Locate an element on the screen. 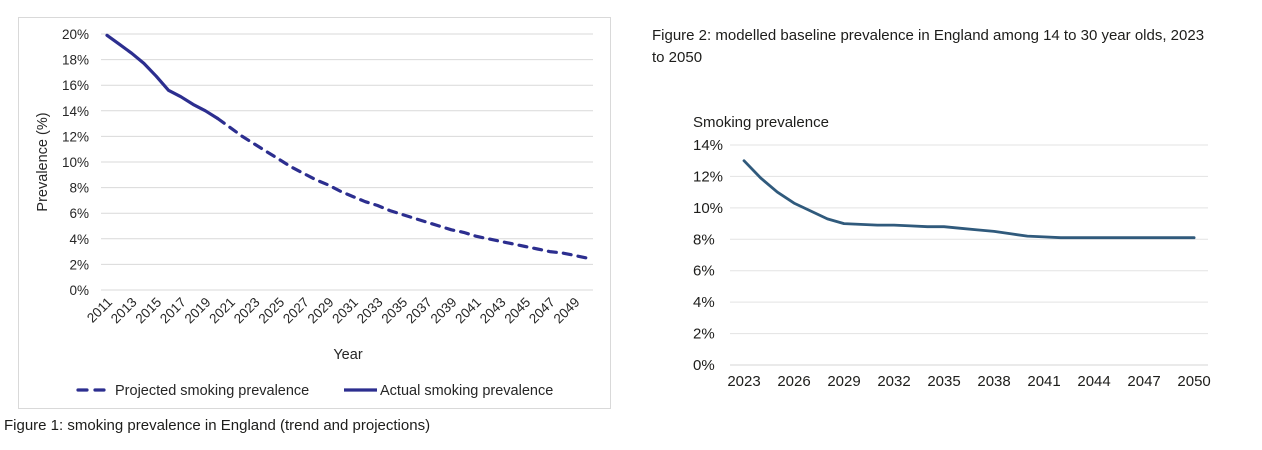  x-tick-label: 2049 is located at coordinates (567, 311).